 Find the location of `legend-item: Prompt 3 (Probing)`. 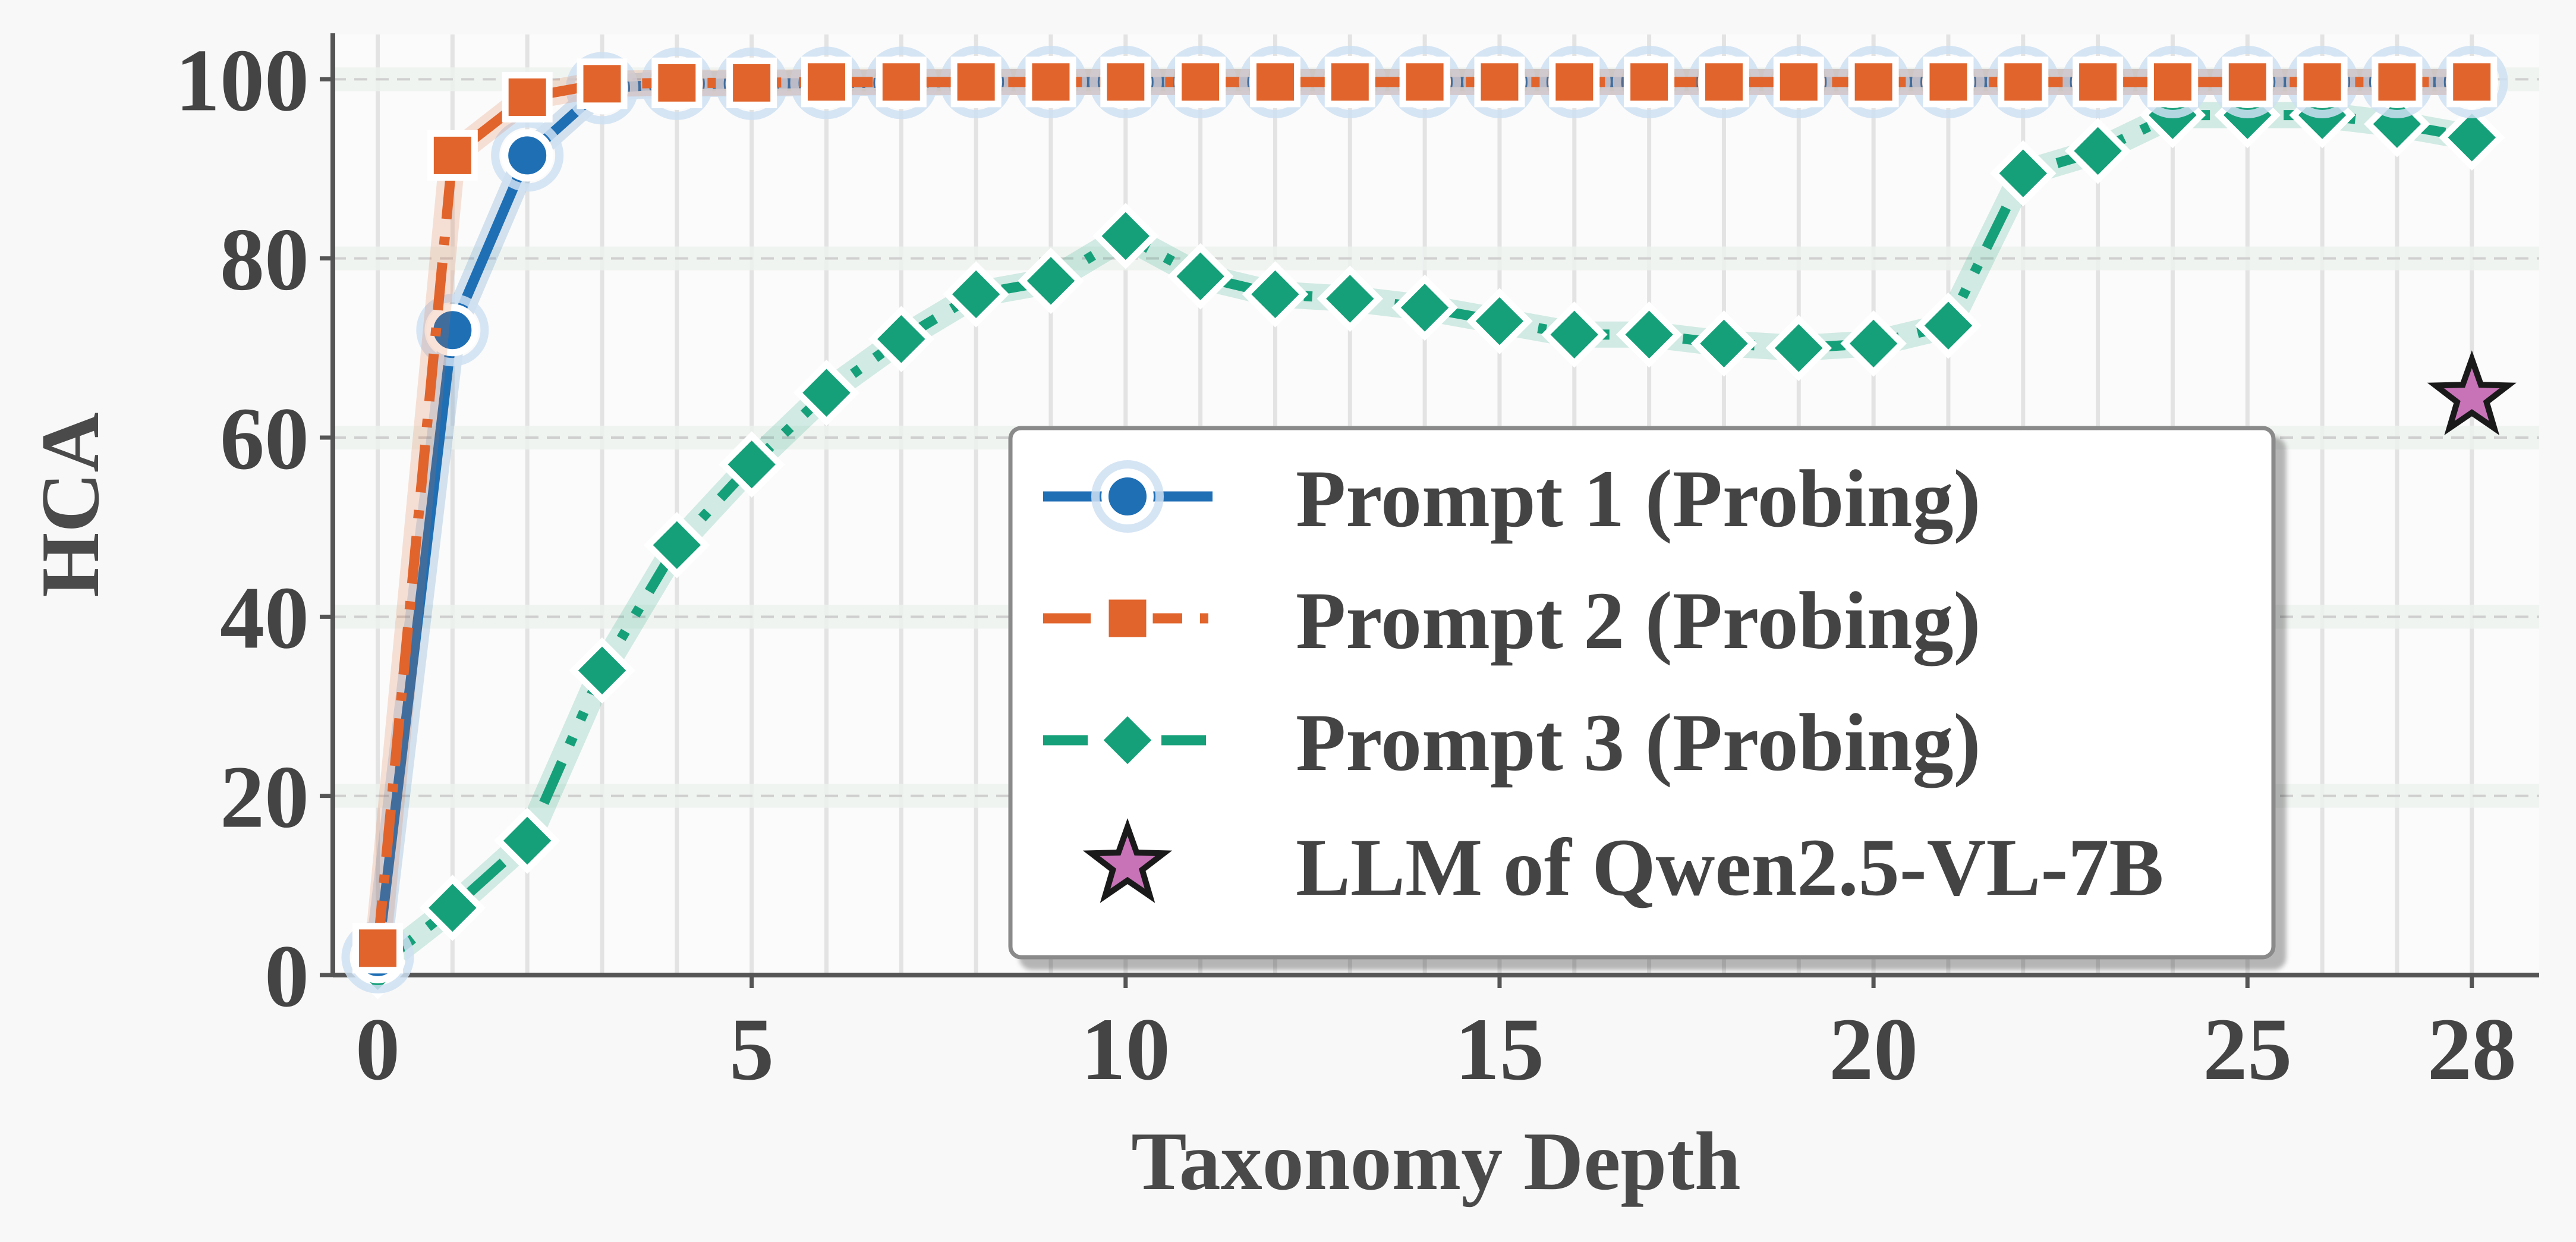

legend-item: Prompt 3 (Probing) is located at coordinates (1512, 742).